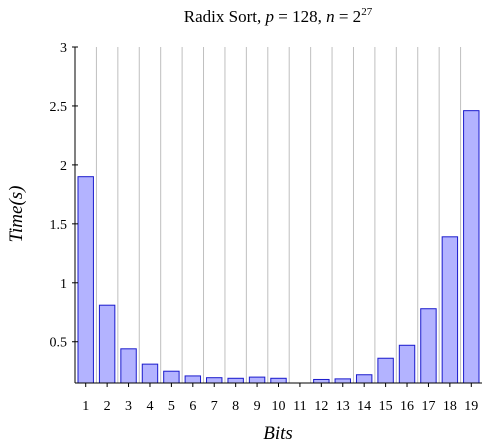 This screenshot has height=446, width=486. Describe the element at coordinates (367, 12) in the screenshot. I see `title-n-exponent: 27` at that location.